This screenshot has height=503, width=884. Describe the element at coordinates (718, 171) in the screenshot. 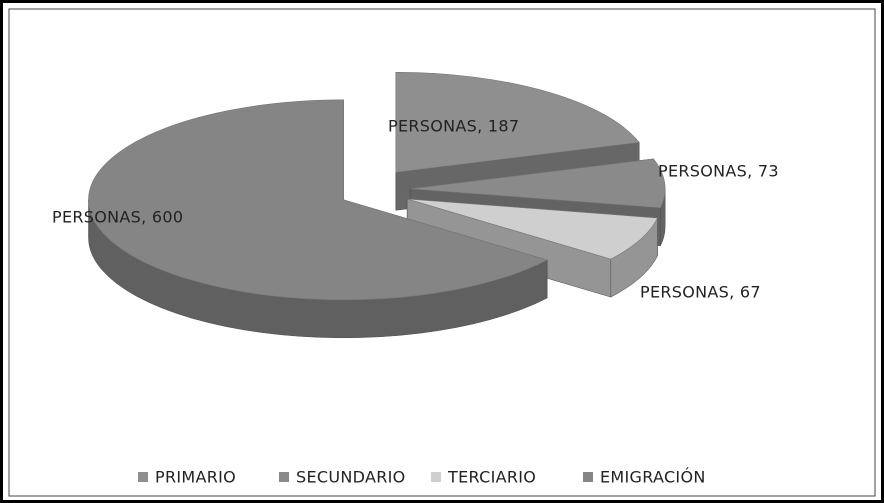

I see `data-label: PERSONAS, 73` at that location.